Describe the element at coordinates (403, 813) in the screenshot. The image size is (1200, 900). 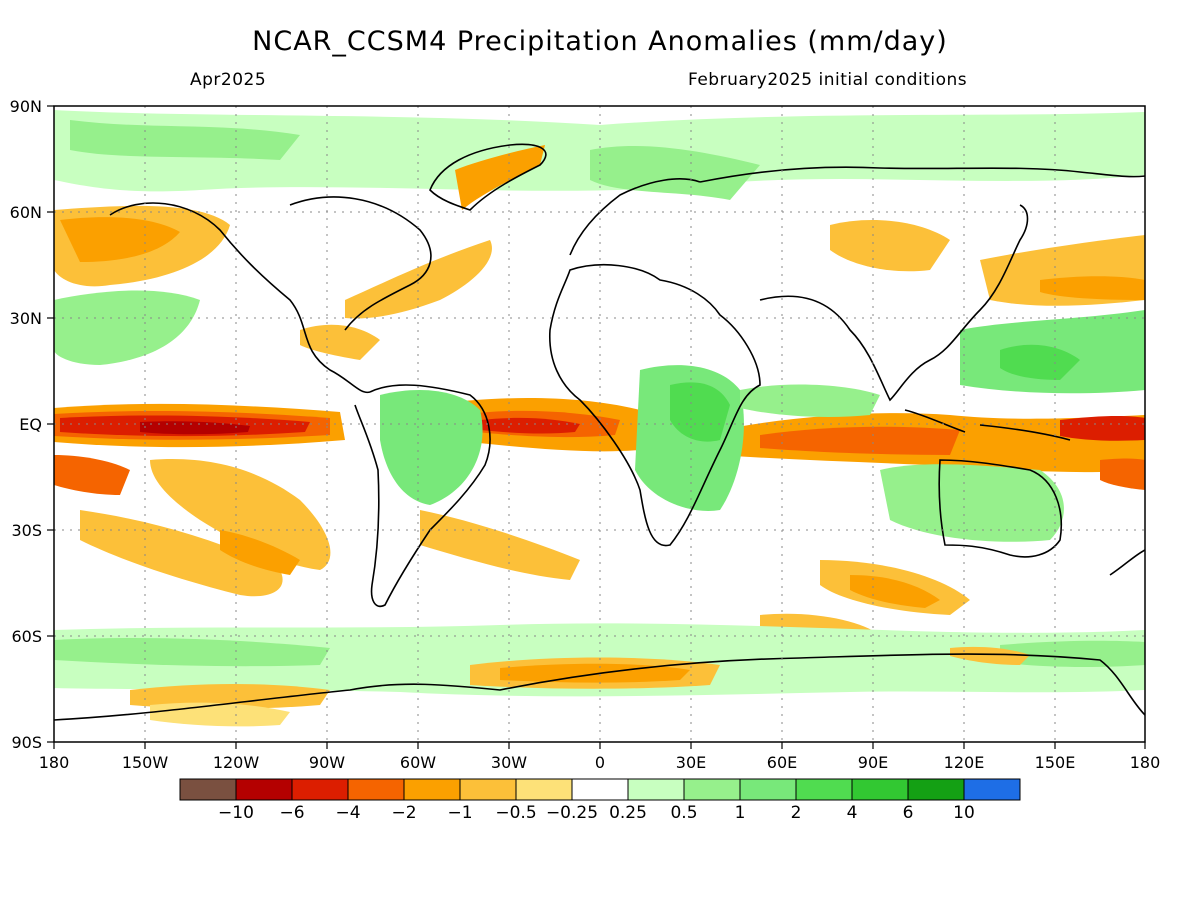
I see `colorbar-label: −2` at that location.